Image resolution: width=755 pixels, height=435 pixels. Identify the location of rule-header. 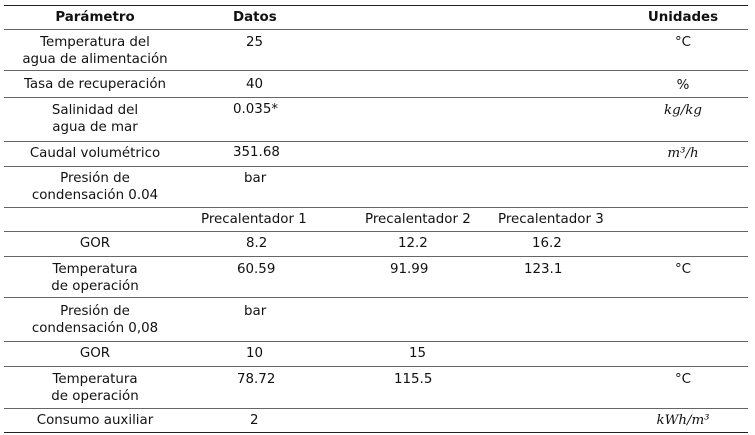
(376, 29).